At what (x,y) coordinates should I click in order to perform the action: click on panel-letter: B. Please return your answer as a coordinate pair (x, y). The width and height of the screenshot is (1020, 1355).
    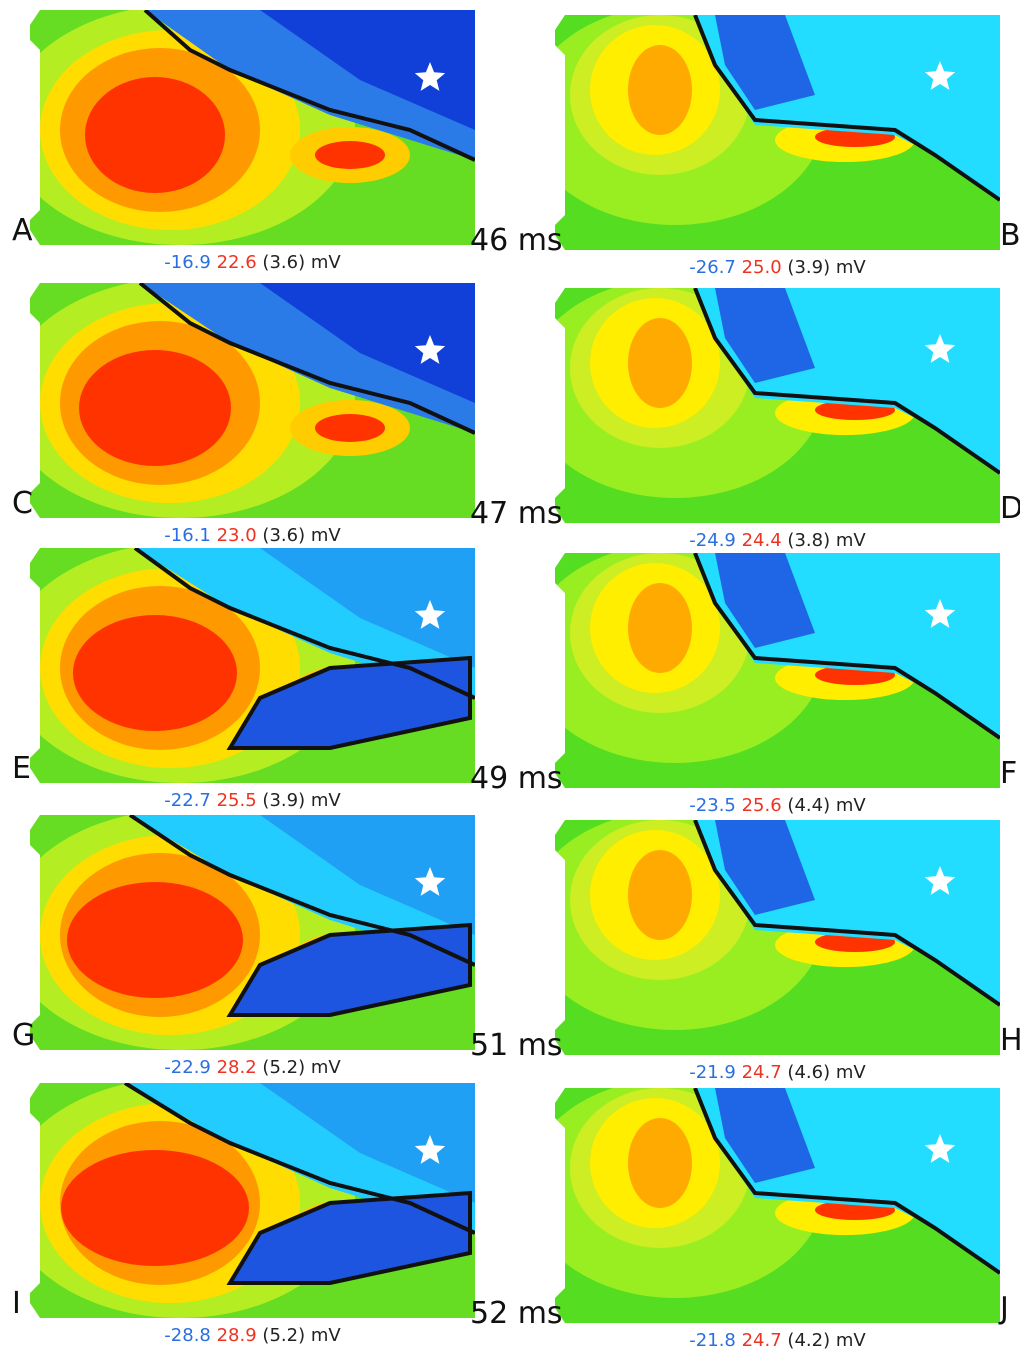
    Looking at the image, I should click on (1010, 235).